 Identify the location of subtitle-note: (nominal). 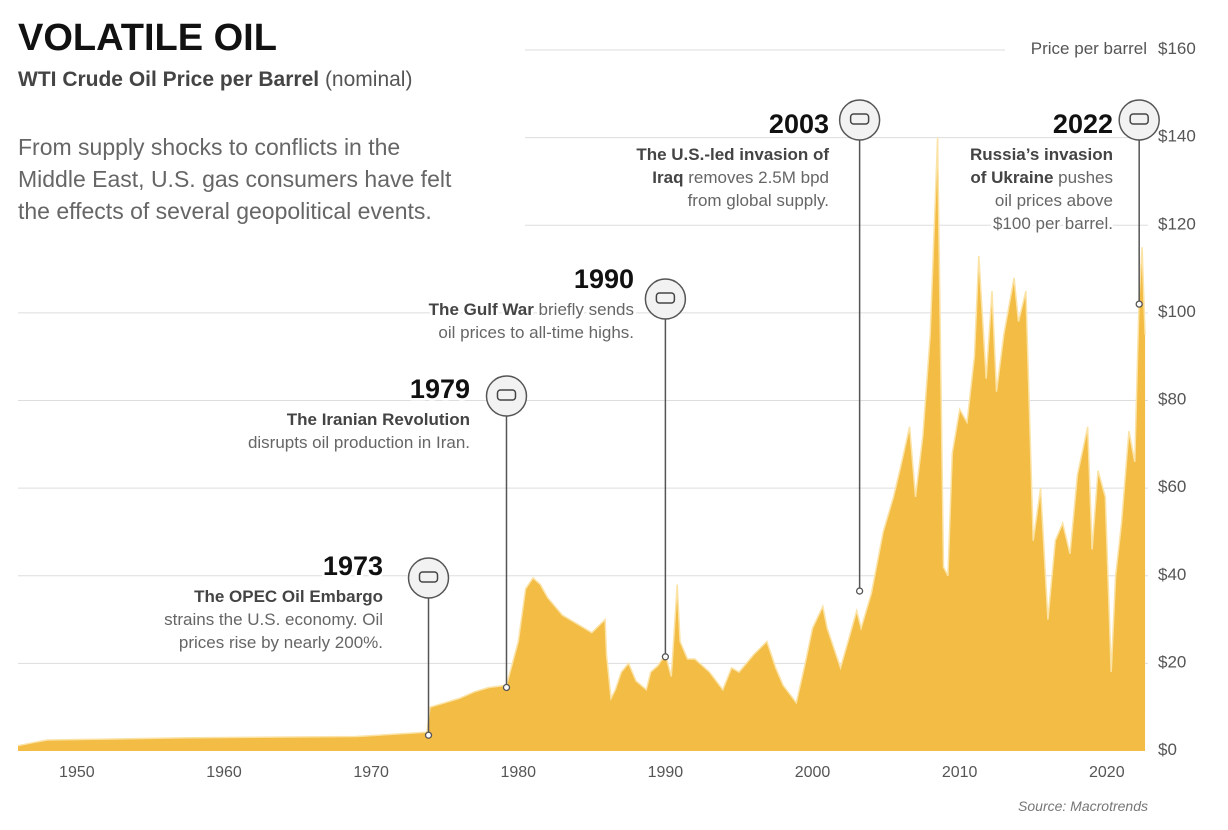
(369, 79).